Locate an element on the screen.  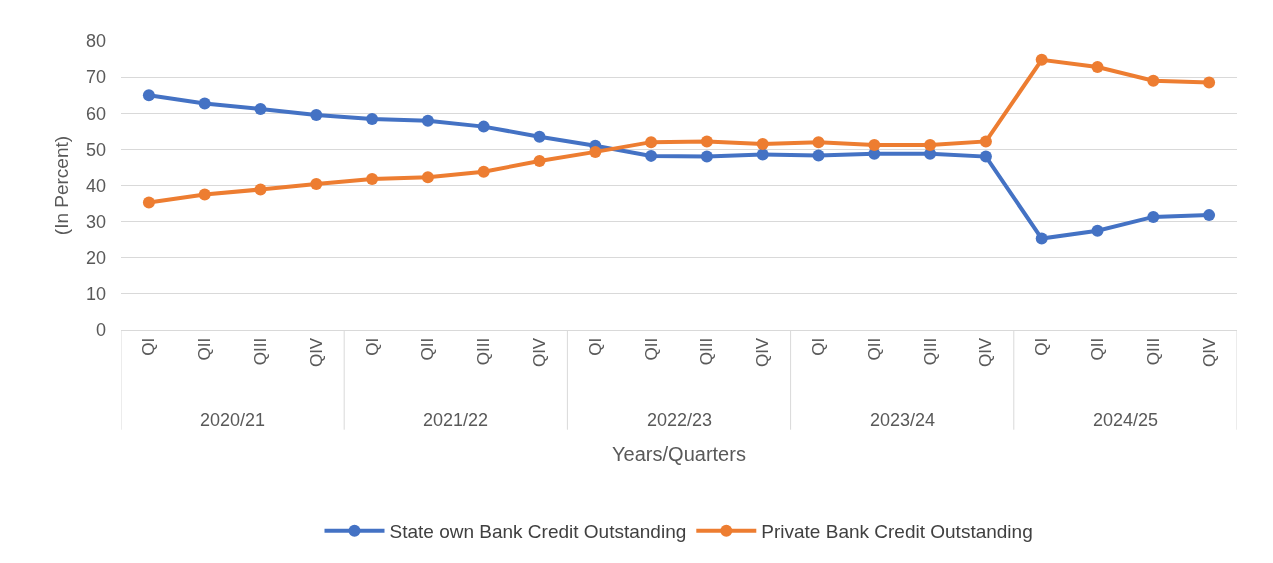
y-tick-label: 20 is located at coordinates (95, 258).